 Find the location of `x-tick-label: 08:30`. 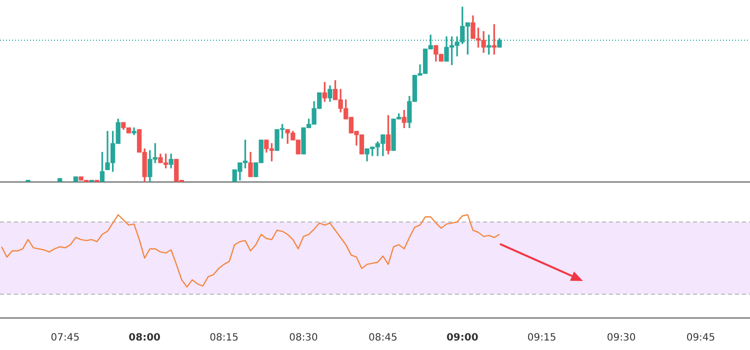

x-tick-label: 08:30 is located at coordinates (303, 338).